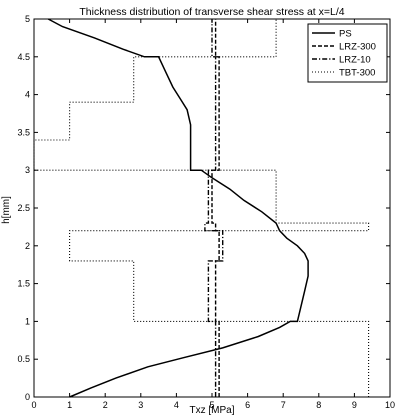 The width and height of the screenshot is (420, 420). Describe the element at coordinates (6, 210) in the screenshot. I see `y-axis-label: h[mm]` at that location.